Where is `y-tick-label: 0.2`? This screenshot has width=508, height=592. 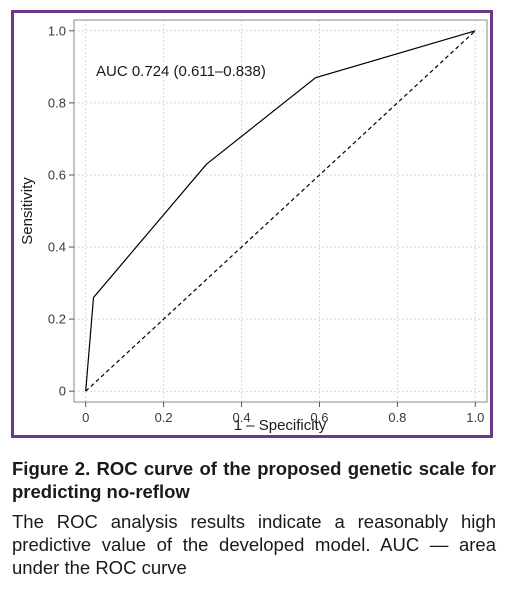
y-tick-label: 0.2 is located at coordinates (57, 319).